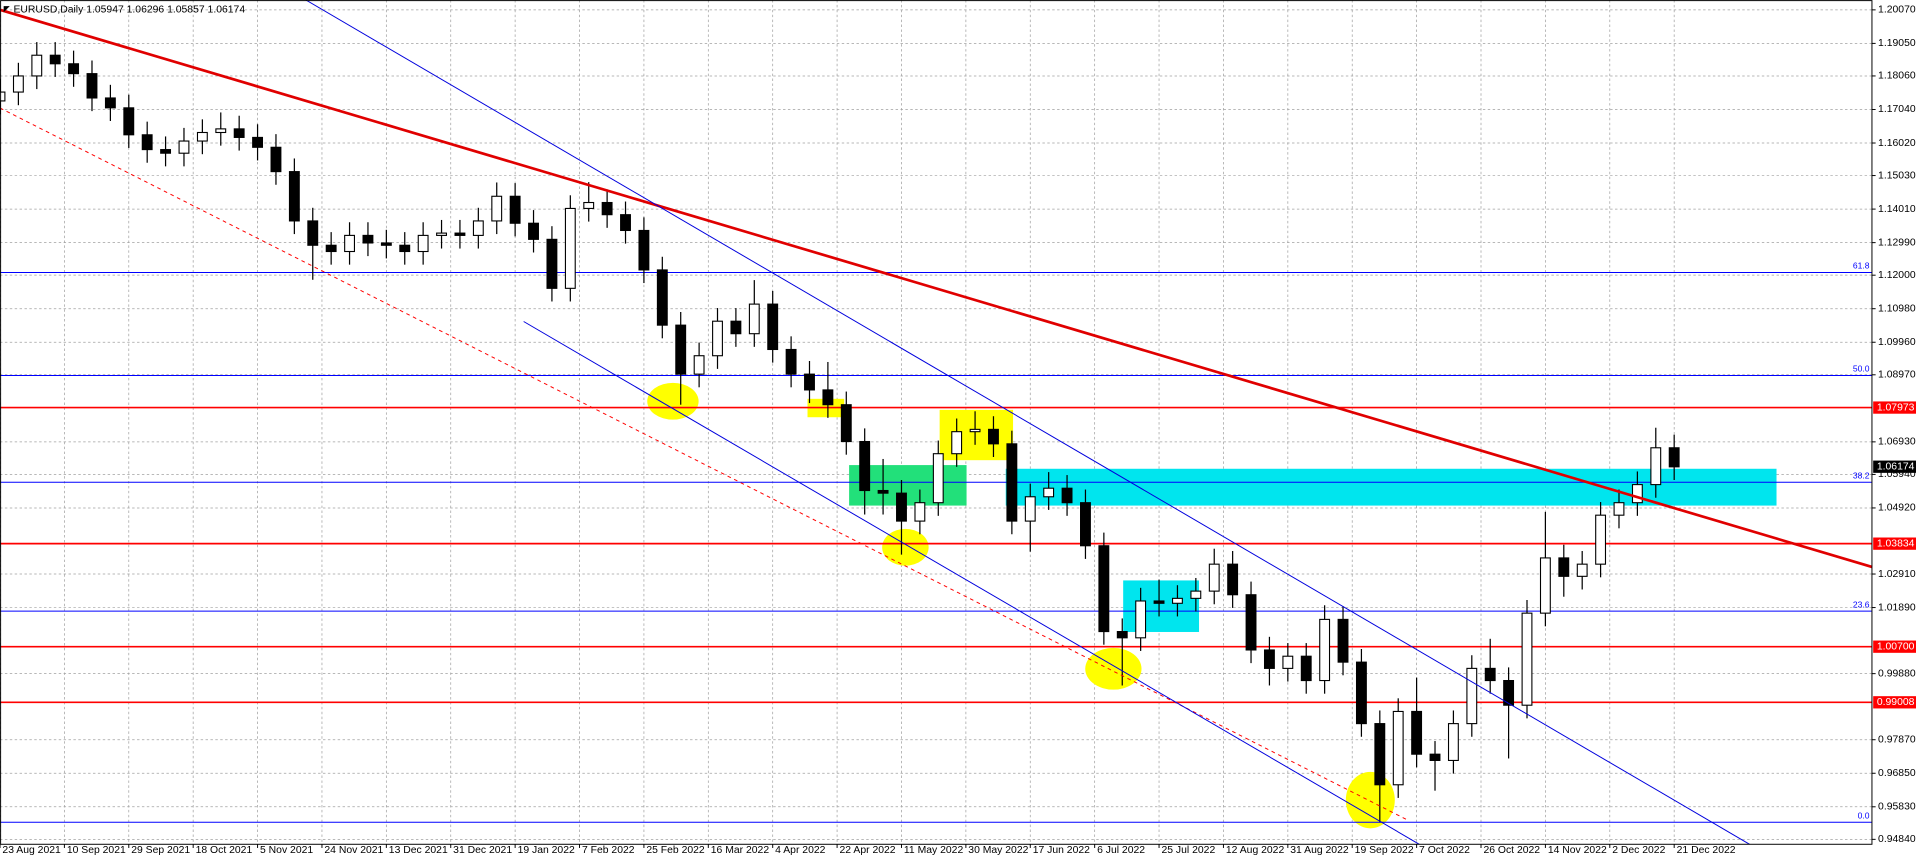 Image resolution: width=1916 pixels, height=859 pixels. What do you see at coordinates (1861, 475) in the screenshot?
I see `fib-label: 38.2` at bounding box center [1861, 475].